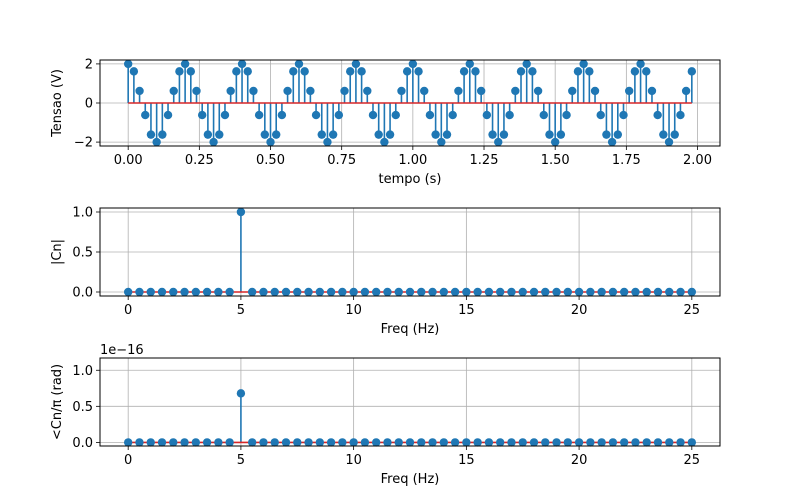 The width and height of the screenshot is (800, 500). Describe the element at coordinates (128, 310) in the screenshot. I see `x-tick-label: 0` at that location.